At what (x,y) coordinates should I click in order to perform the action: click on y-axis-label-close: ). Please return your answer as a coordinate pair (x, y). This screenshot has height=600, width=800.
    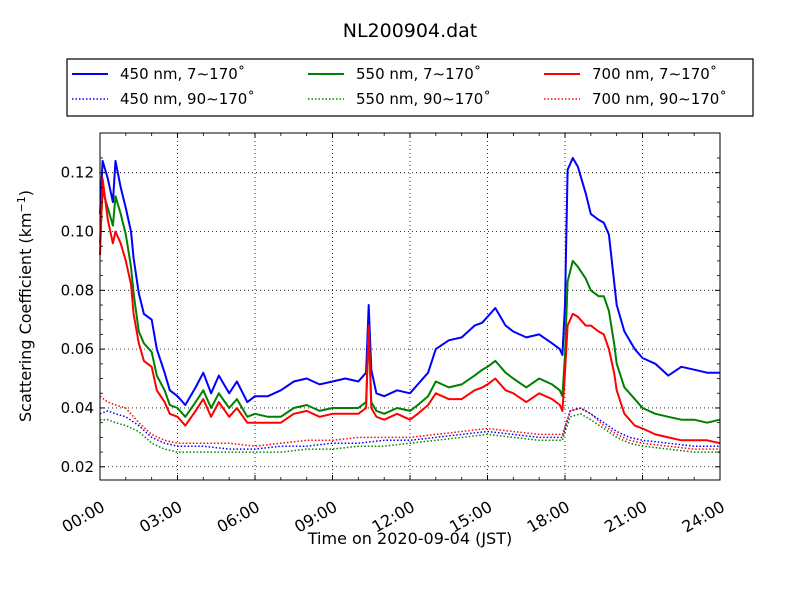
    Looking at the image, I should click on (25, 193).